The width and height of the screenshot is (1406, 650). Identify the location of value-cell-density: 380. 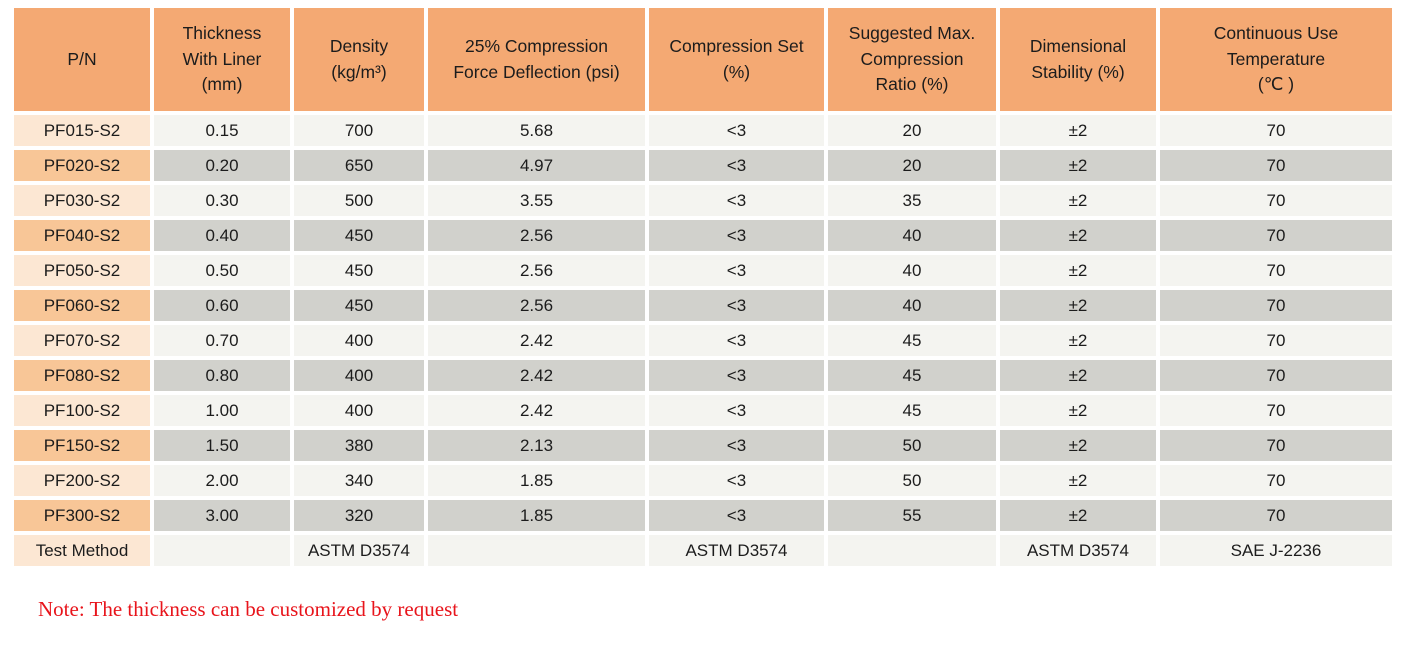
(359, 445).